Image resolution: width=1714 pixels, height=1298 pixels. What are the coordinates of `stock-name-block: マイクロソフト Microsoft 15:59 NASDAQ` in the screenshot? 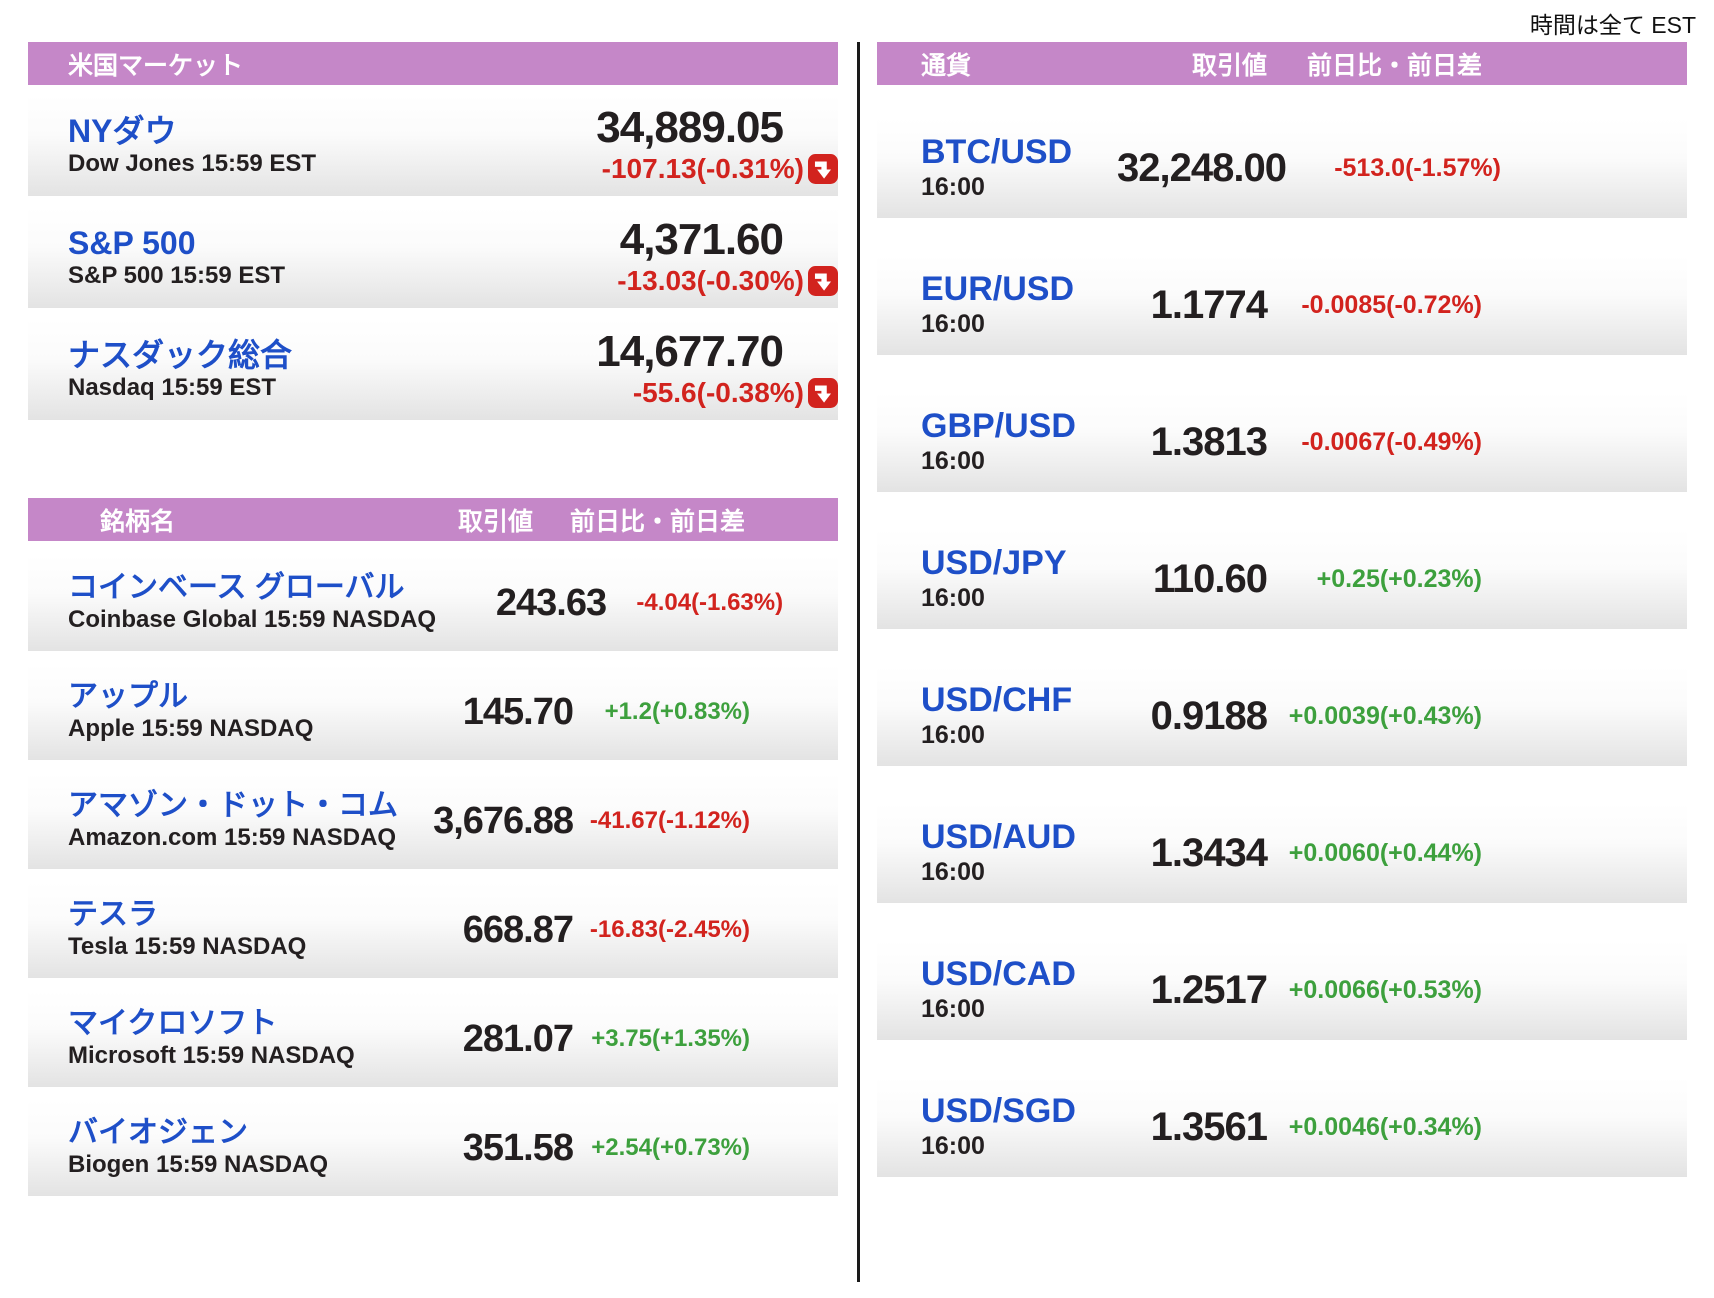 It's located at (235, 1038).